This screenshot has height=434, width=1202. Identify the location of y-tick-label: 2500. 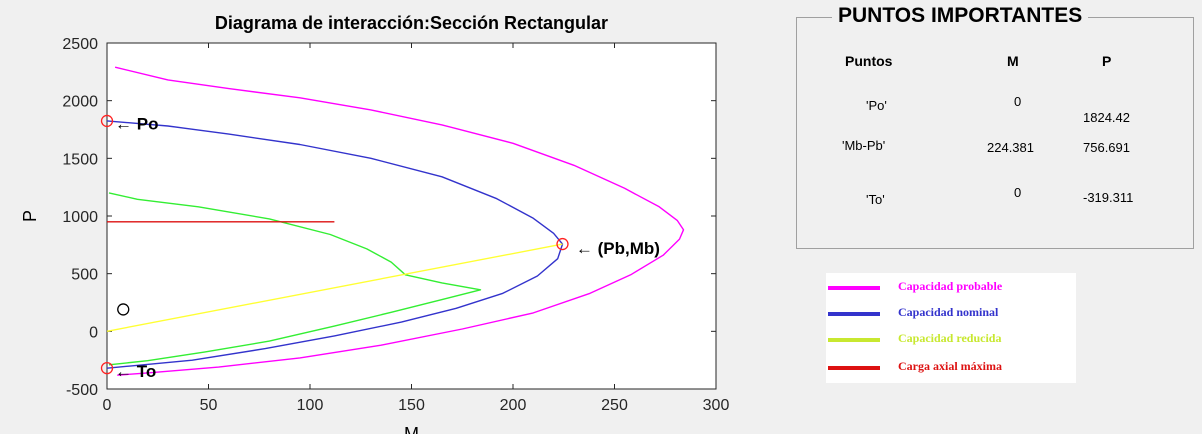
(80, 44).